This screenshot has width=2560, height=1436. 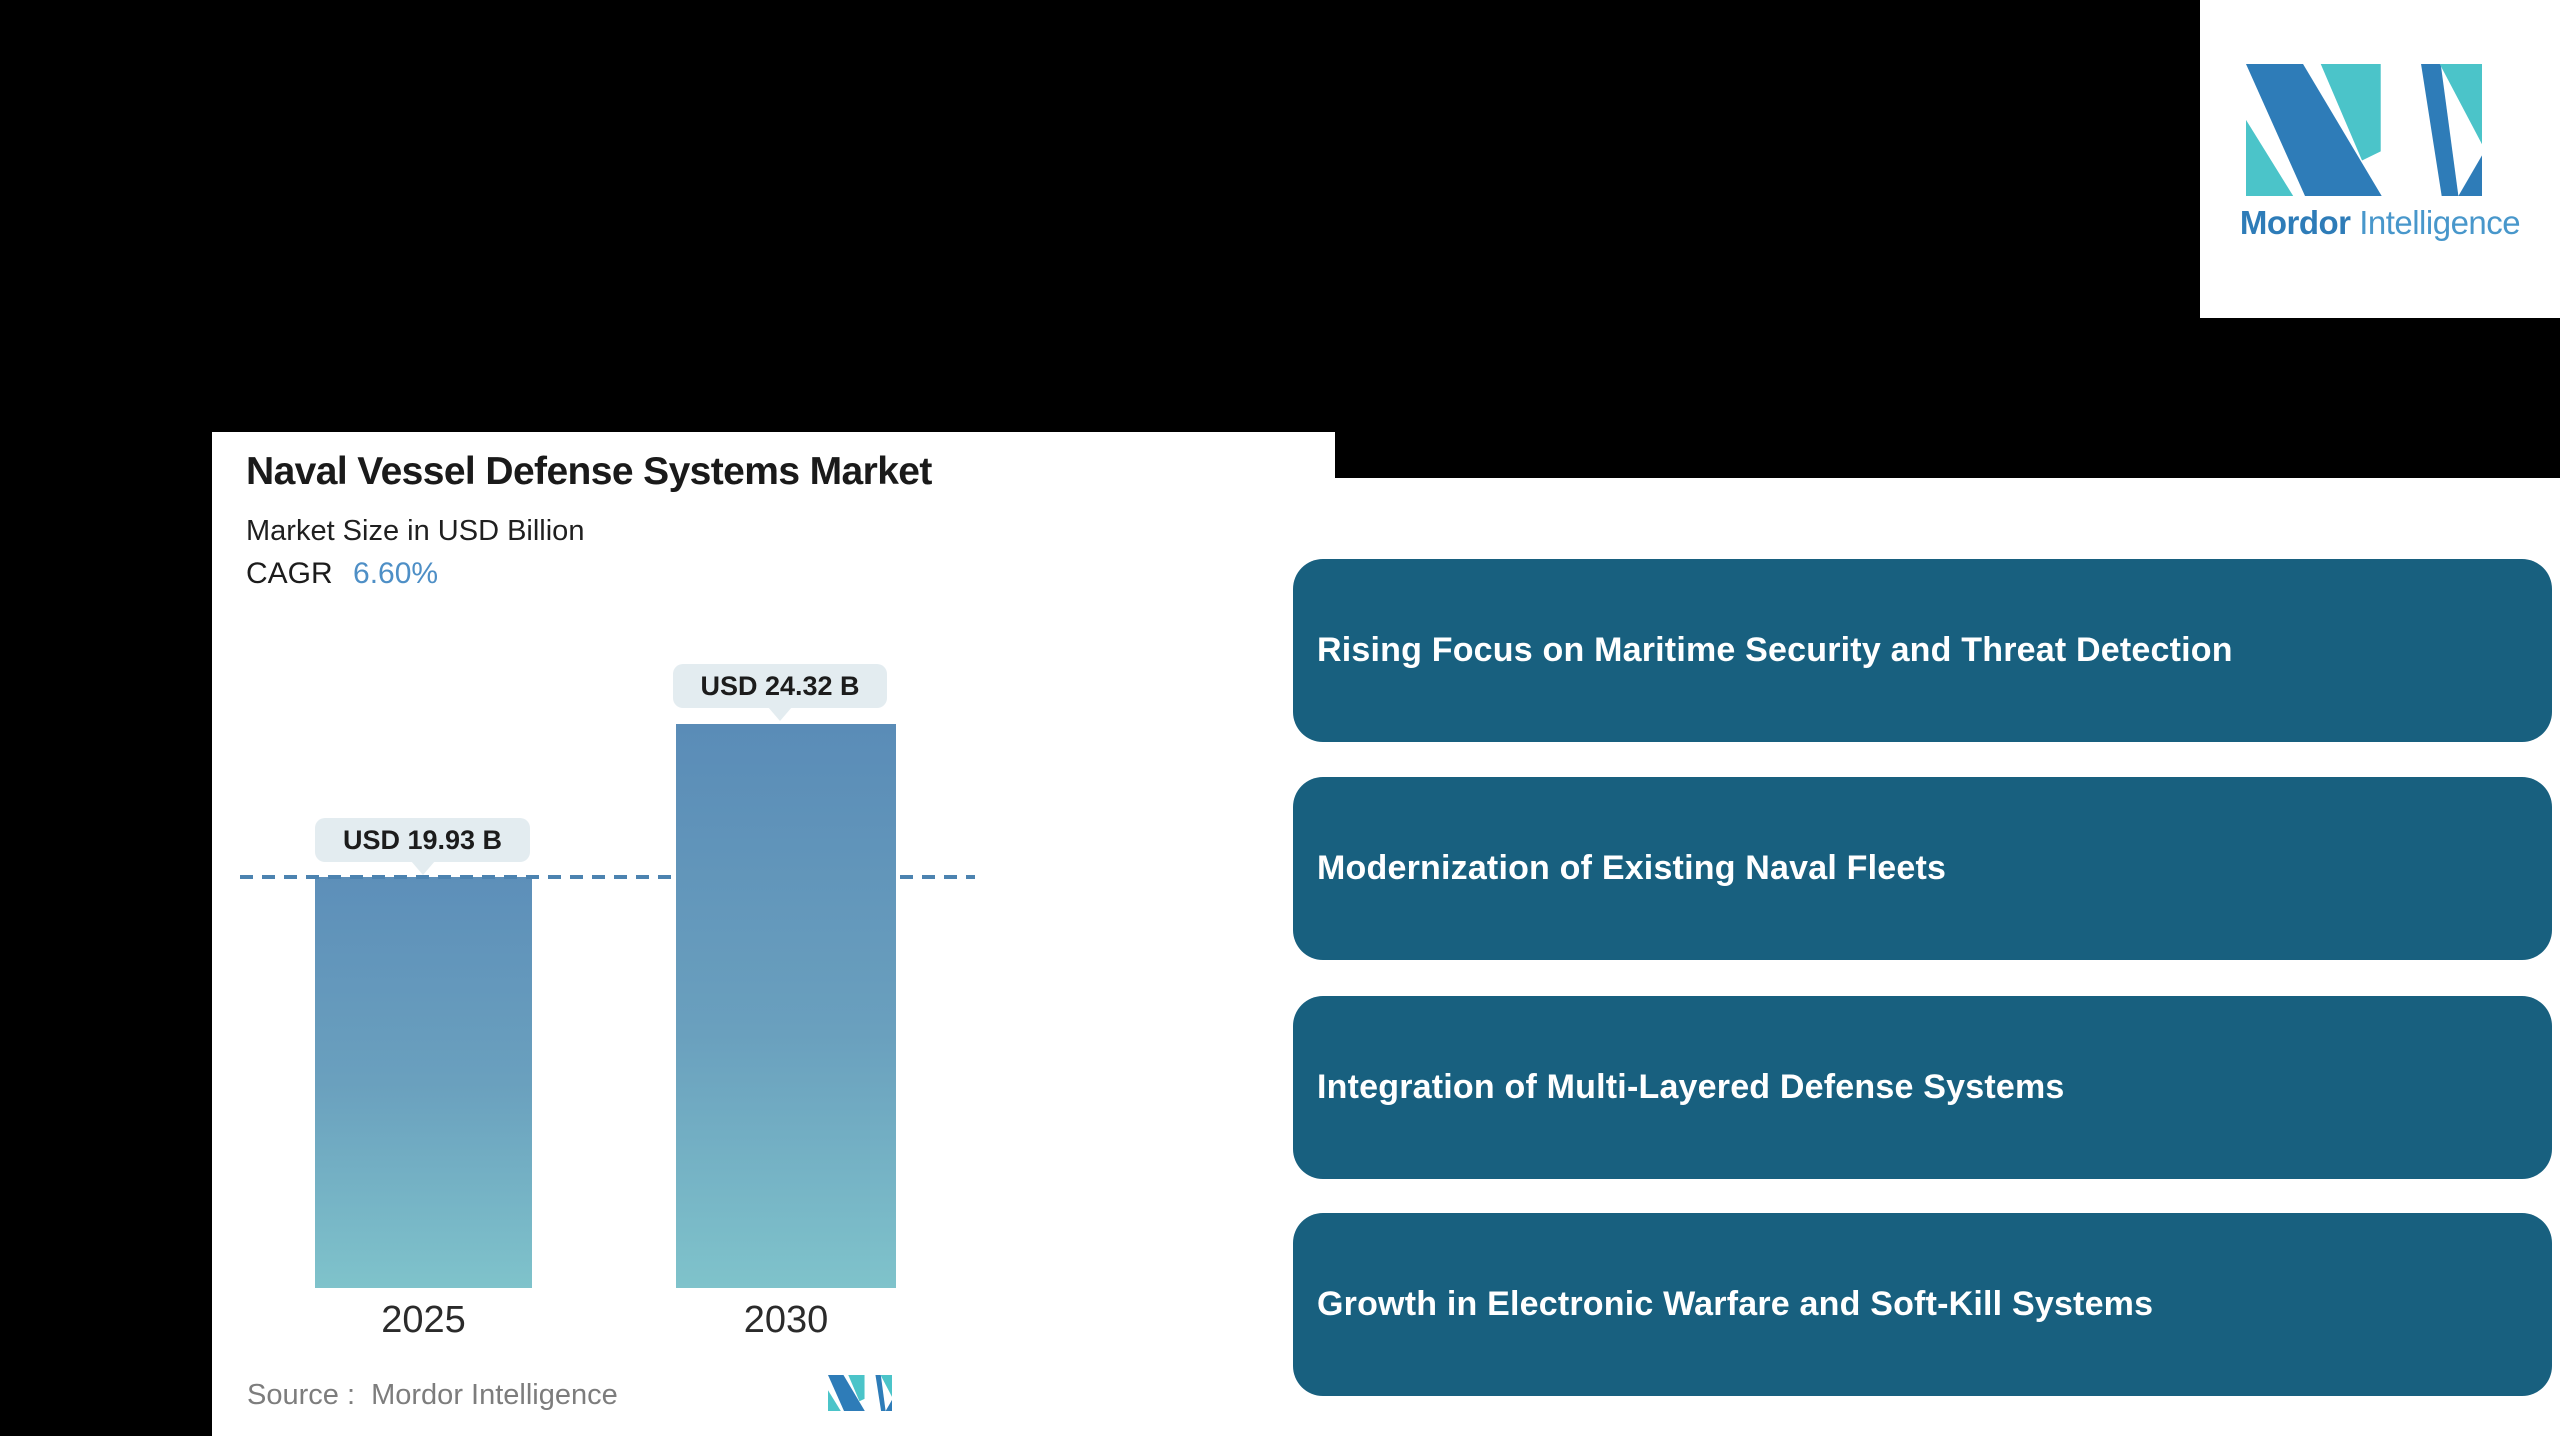 What do you see at coordinates (1922, 868) in the screenshot?
I see `driver-box-fleet-modernization: Modernization of Existing Naval Fleets` at bounding box center [1922, 868].